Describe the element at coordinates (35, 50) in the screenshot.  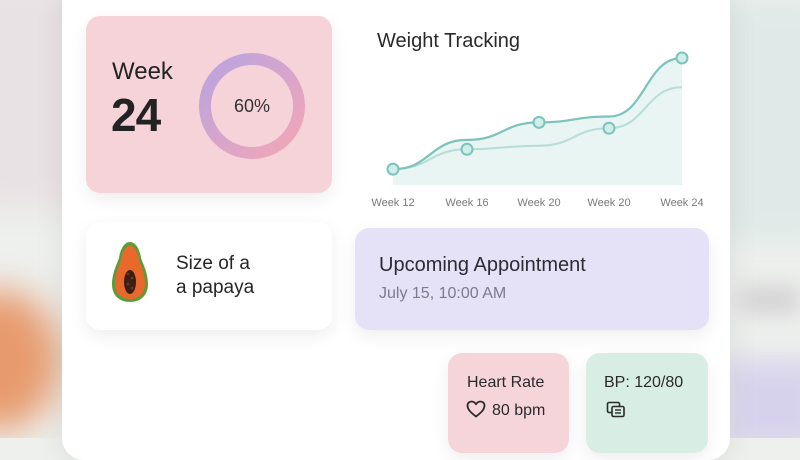
I see `background-blur-number` at that location.